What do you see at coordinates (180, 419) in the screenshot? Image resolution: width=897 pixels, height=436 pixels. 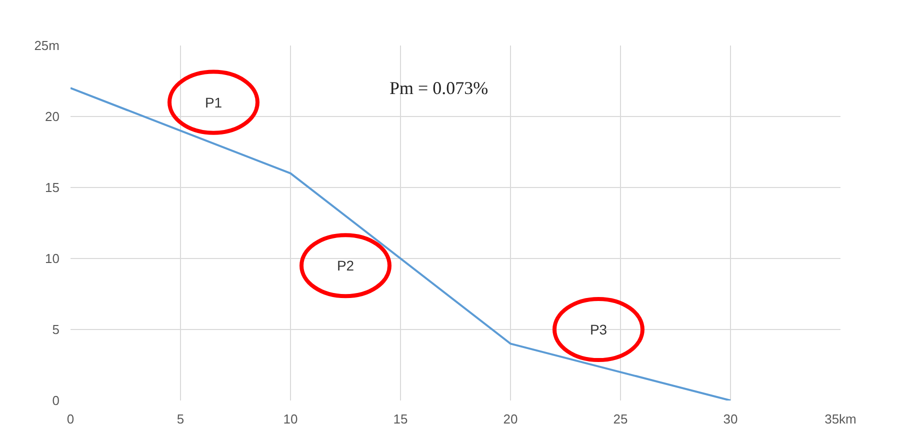 I see `x-tick-label: 5` at bounding box center [180, 419].